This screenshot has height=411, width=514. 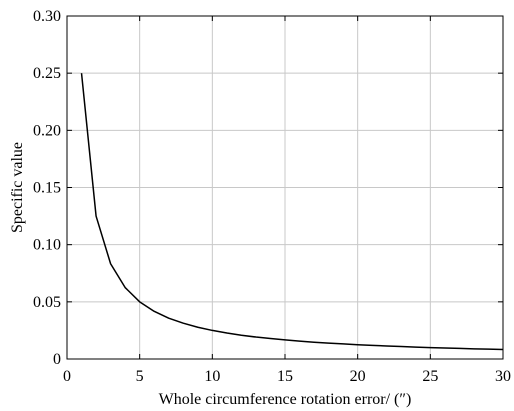 What do you see at coordinates (47, 245) in the screenshot?
I see `y-tick-label: 0.10` at bounding box center [47, 245].